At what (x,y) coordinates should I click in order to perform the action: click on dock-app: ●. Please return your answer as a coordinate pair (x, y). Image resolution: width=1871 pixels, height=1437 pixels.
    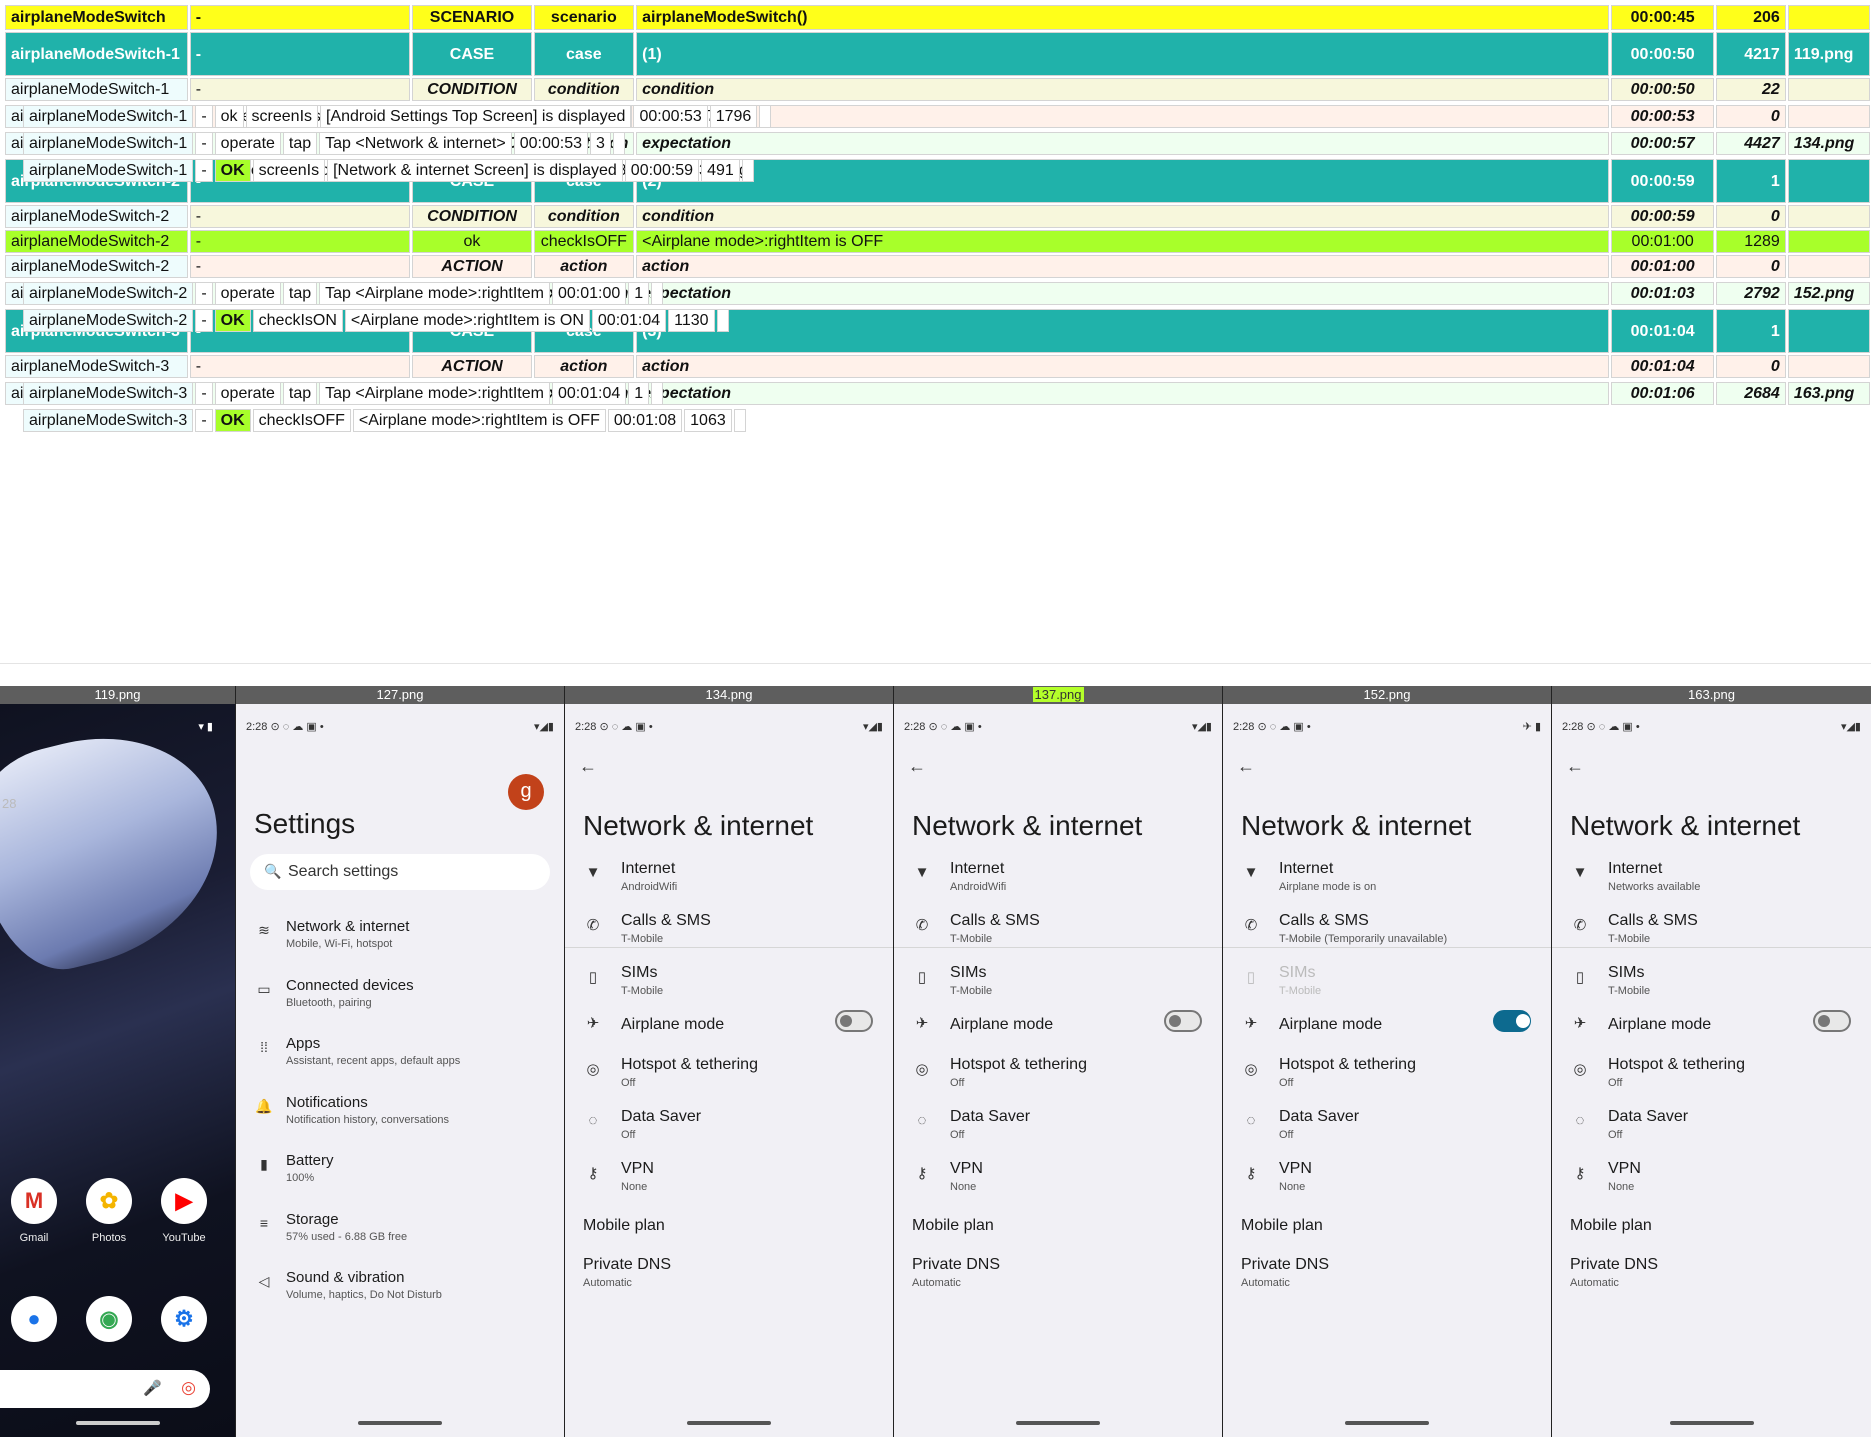
    Looking at the image, I should click on (34, 1319).